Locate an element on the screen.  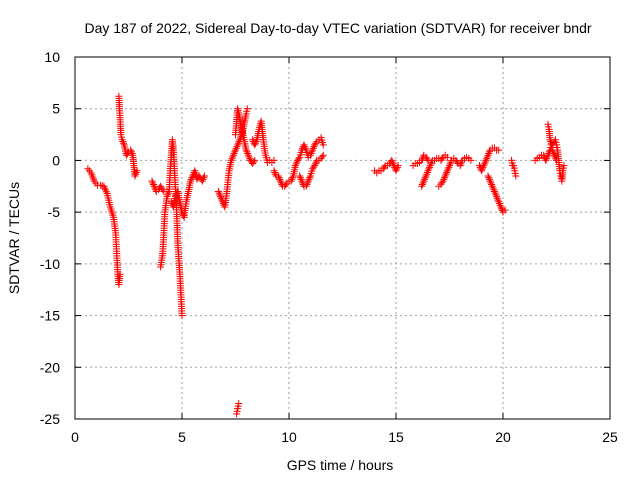
series-seg20 is located at coordinates (545, 152).